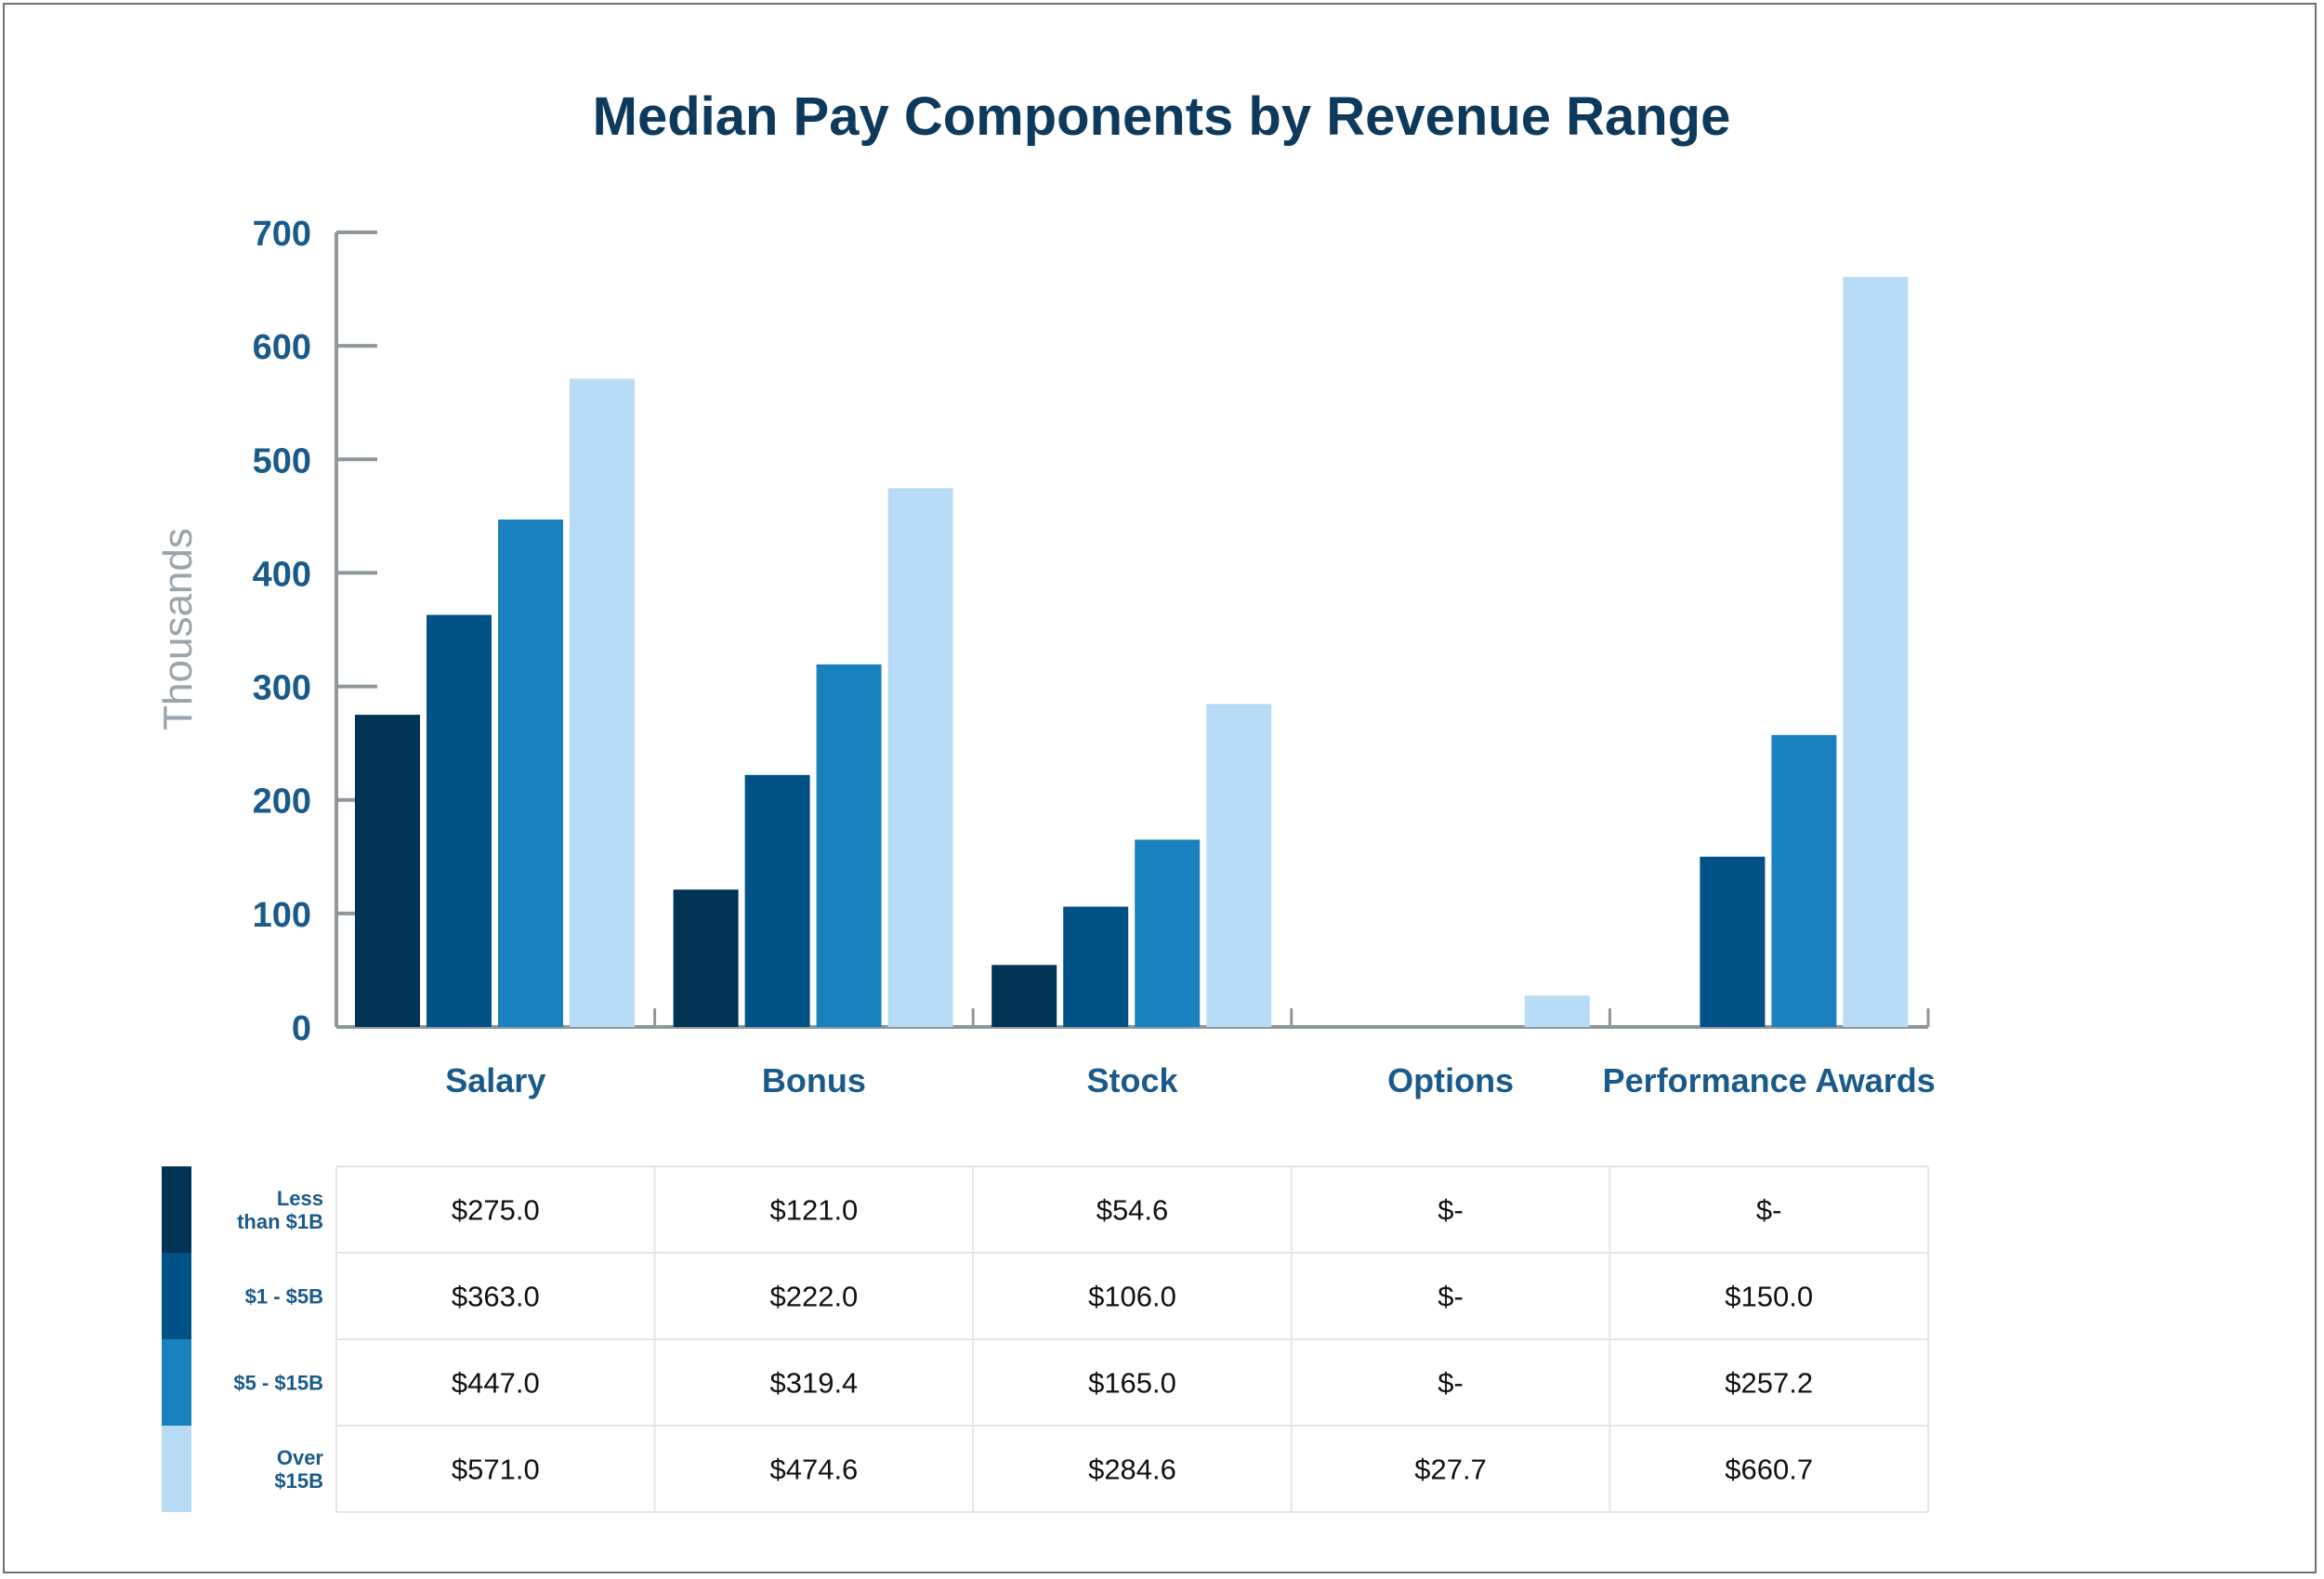 This screenshot has height=1579, width=2324. What do you see at coordinates (1769, 1080) in the screenshot?
I see `x-tick-label: Performance Awards` at bounding box center [1769, 1080].